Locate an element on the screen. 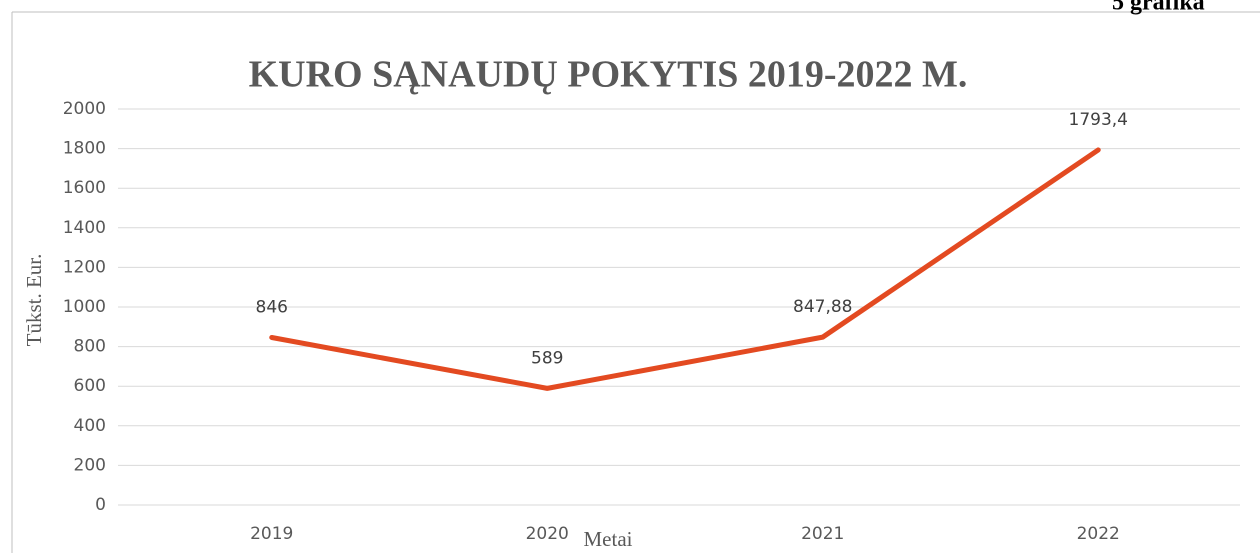 The height and width of the screenshot is (553, 1260). y-tick-label: 1200 is located at coordinates (84, 267).